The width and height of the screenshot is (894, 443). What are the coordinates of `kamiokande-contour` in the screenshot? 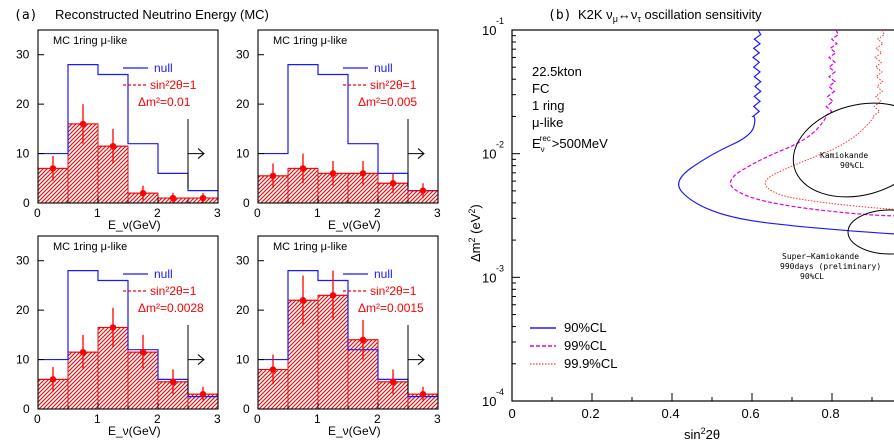 It's located at (843, 150).